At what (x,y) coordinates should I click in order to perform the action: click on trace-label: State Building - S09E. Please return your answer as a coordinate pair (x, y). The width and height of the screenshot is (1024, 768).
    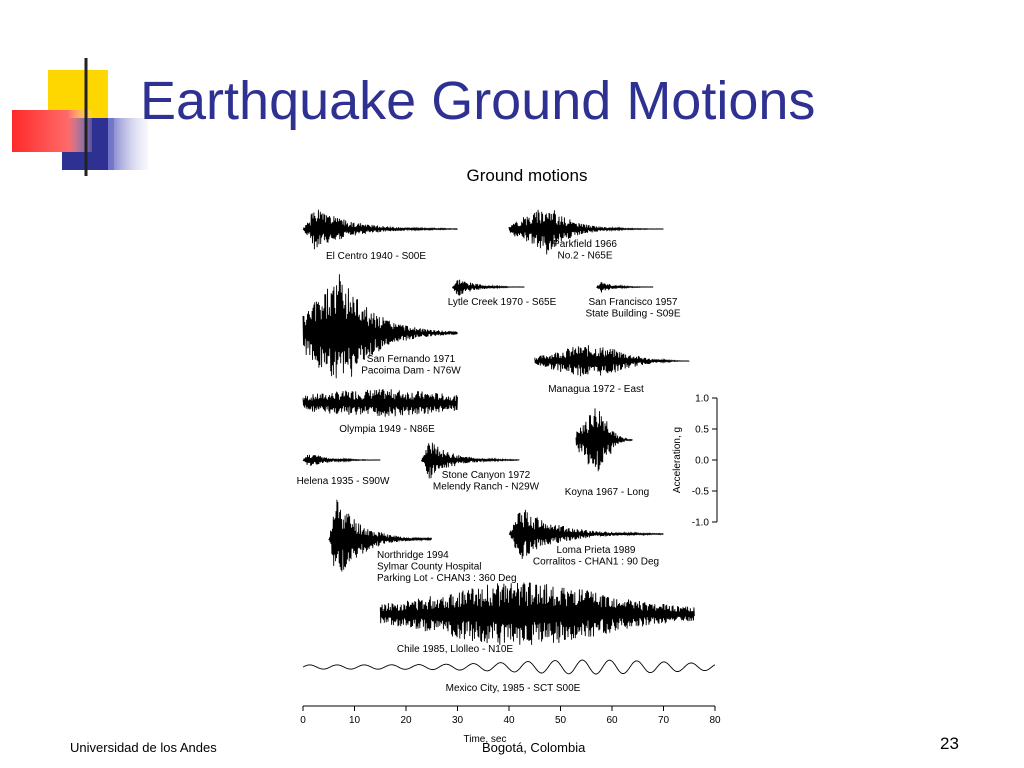
    Looking at the image, I should click on (632, 314).